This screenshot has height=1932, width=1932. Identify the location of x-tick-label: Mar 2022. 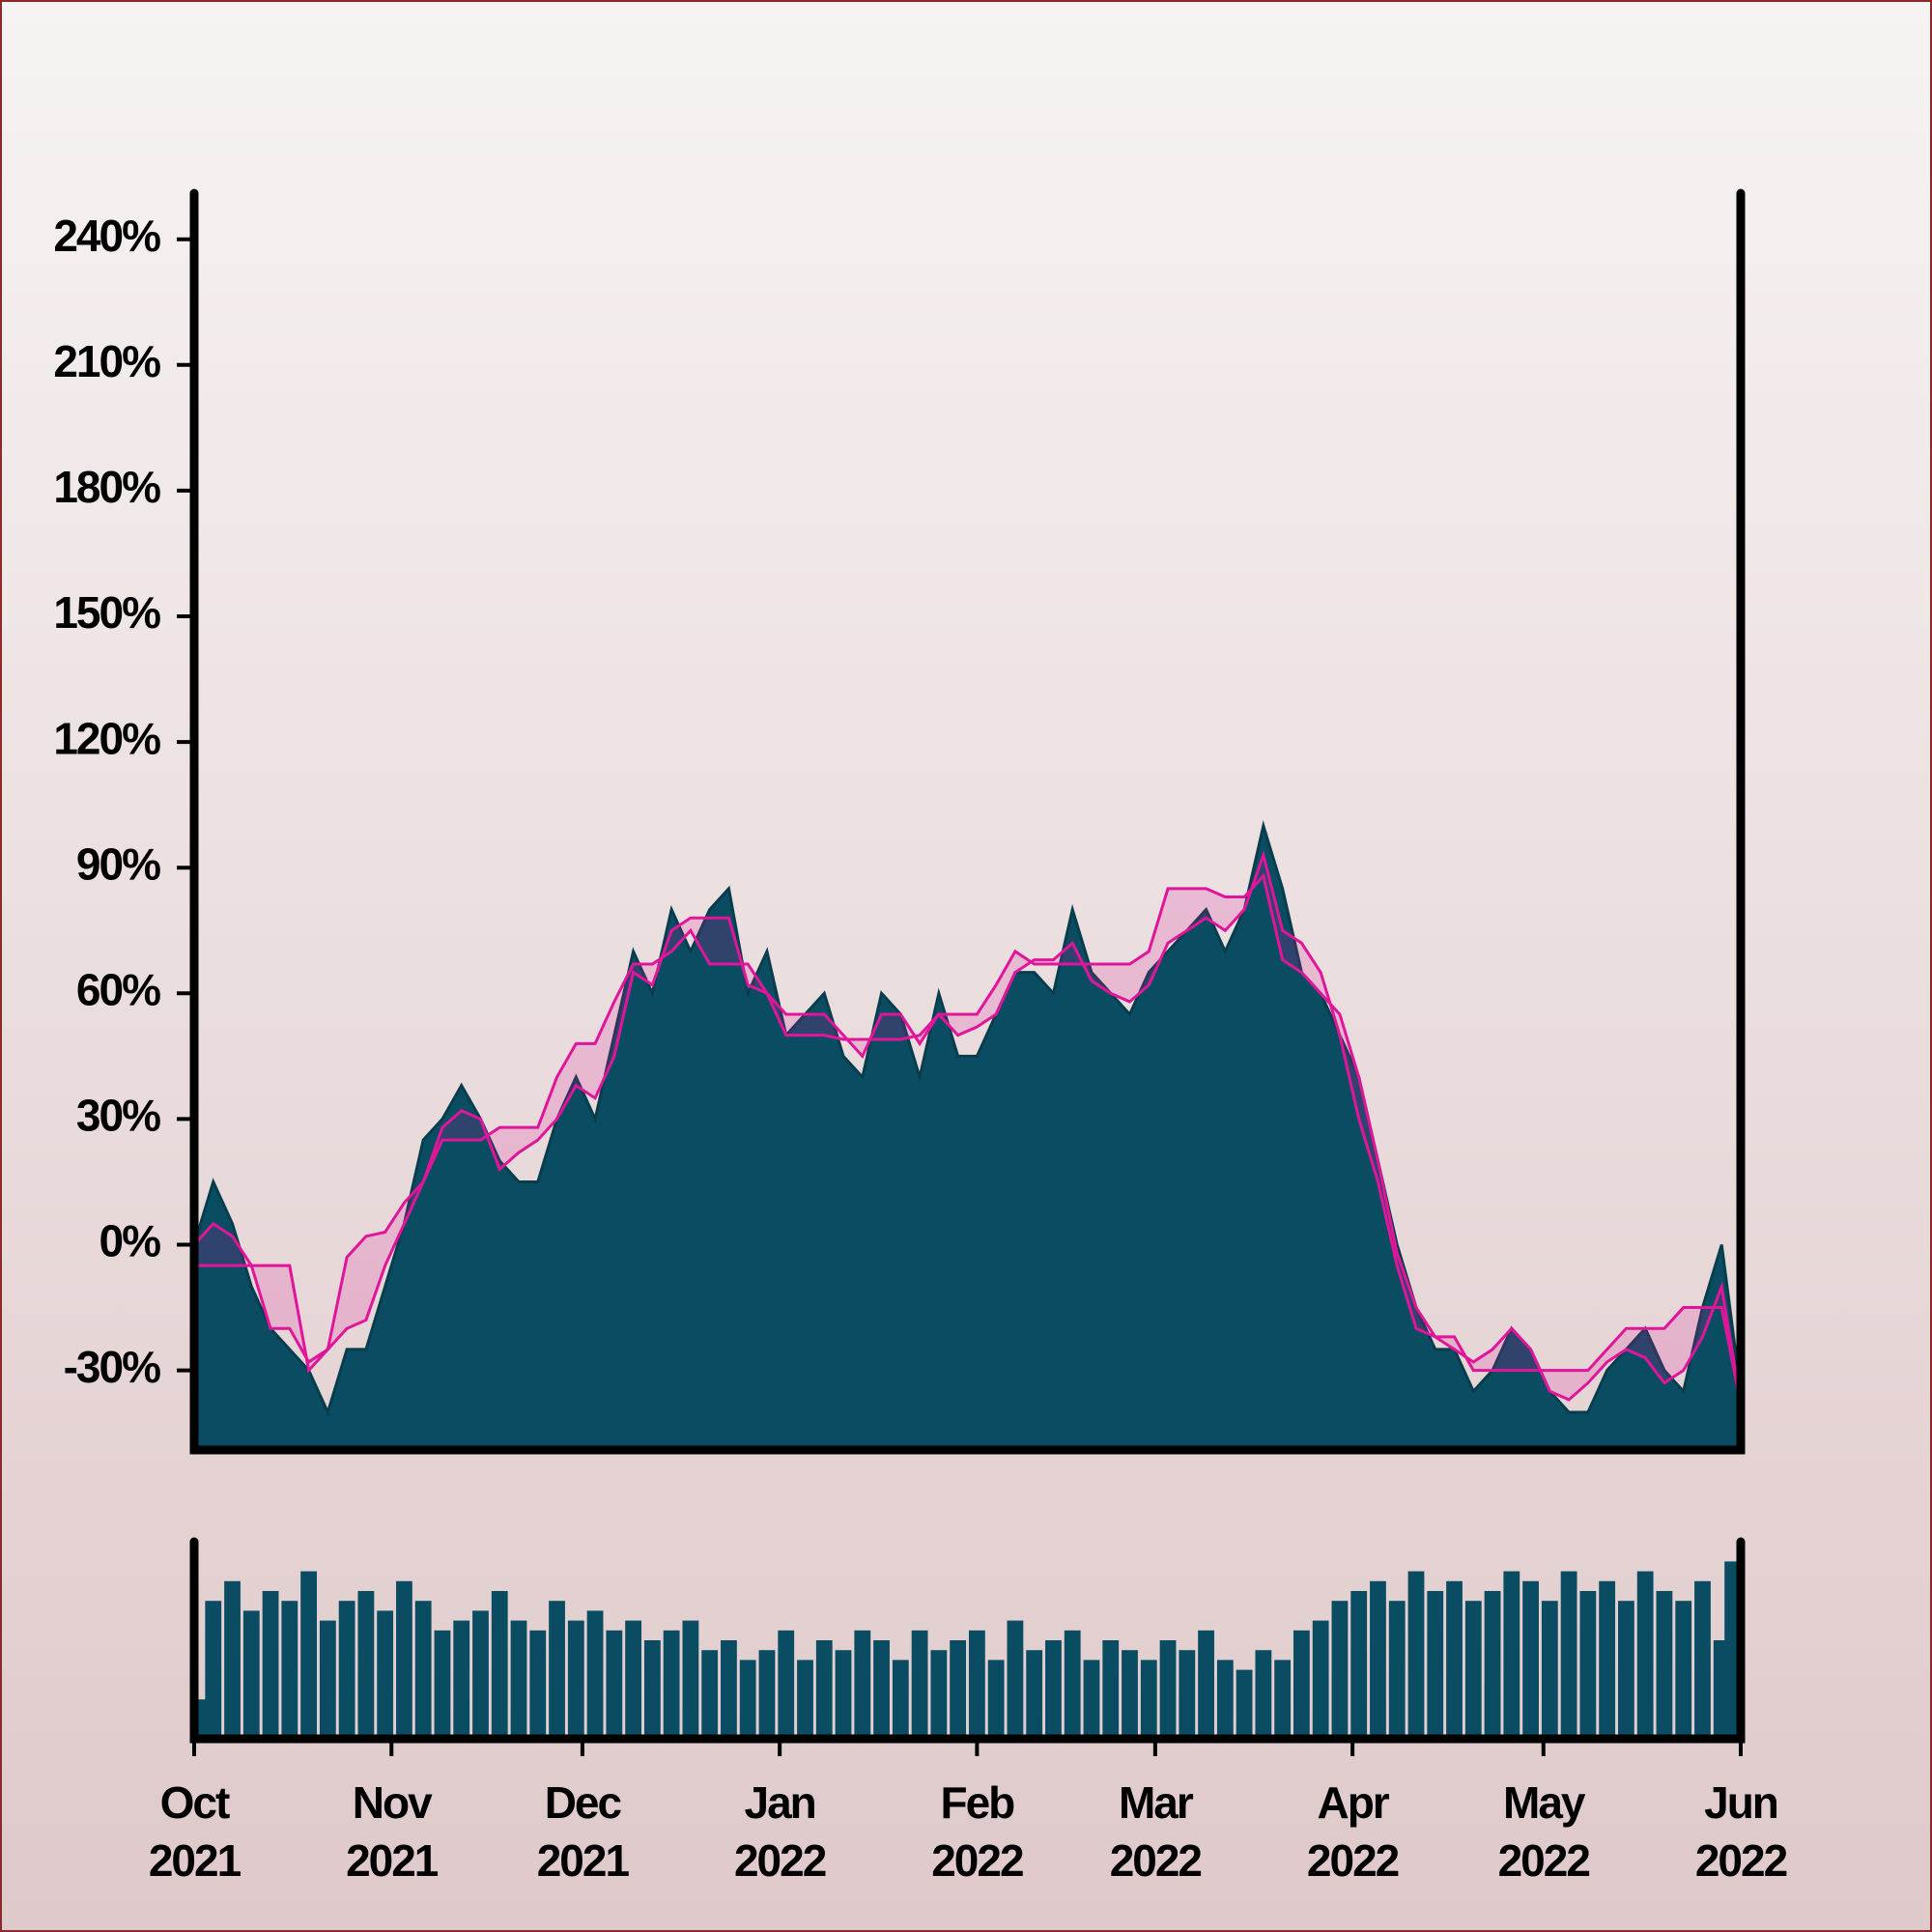
(1156, 1831).